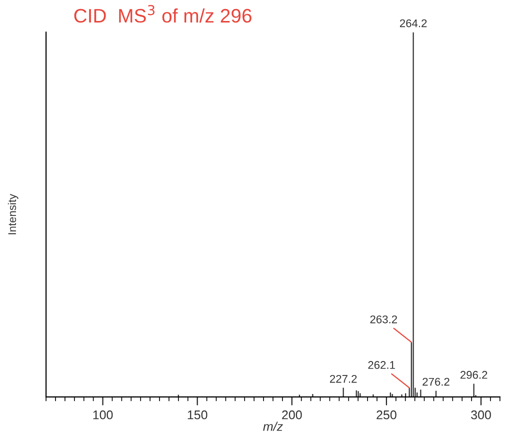  I want to click on annotation: 264.2, so click(413, 23).